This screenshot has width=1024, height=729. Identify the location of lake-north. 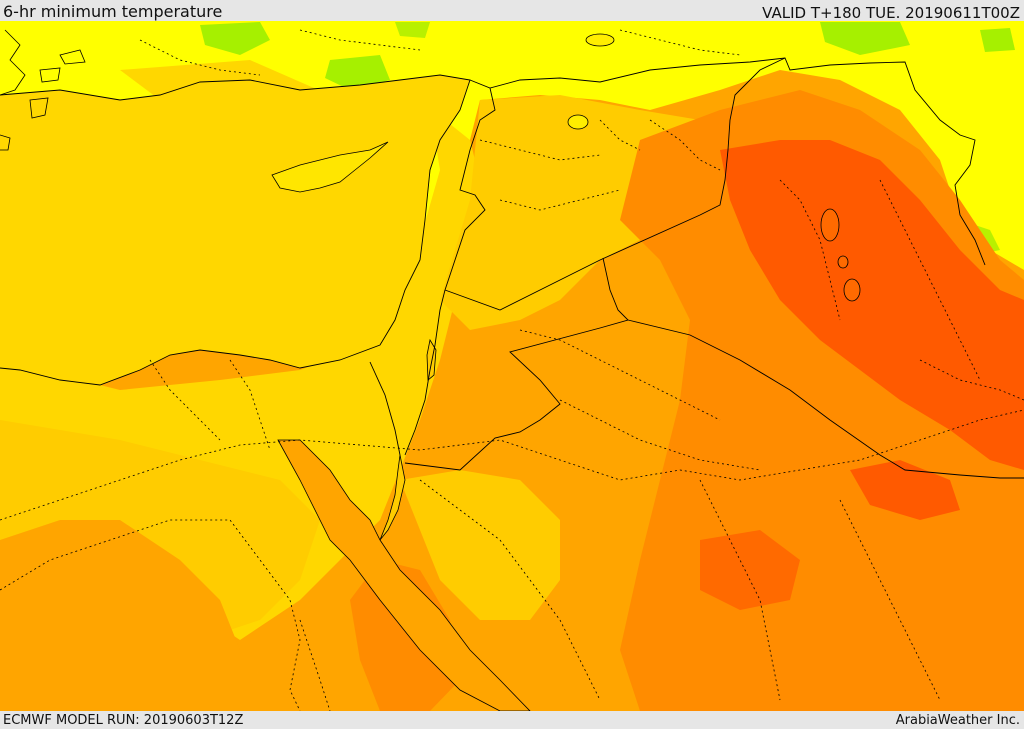
(600, 40).